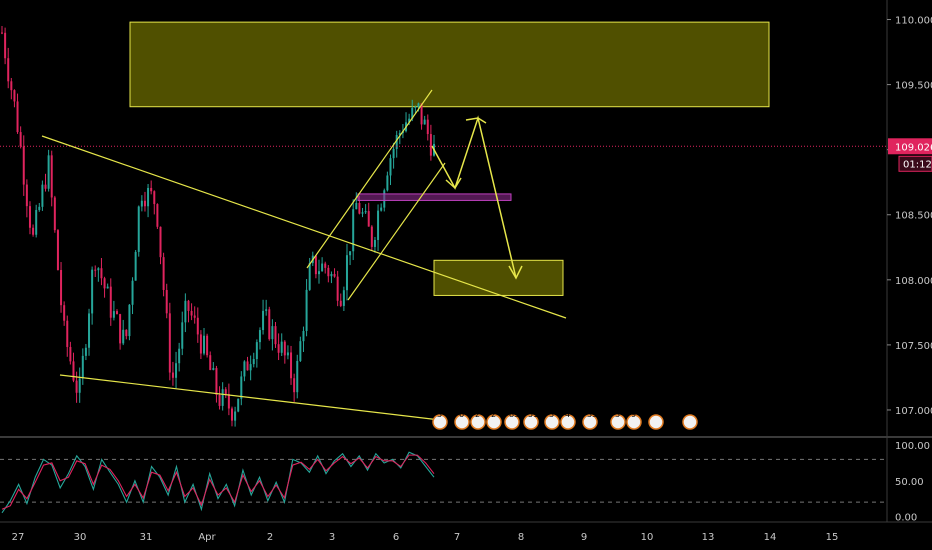 This screenshot has width=932, height=550. Describe the element at coordinates (633, 414) in the screenshot. I see `event-count-label: 9` at that location.